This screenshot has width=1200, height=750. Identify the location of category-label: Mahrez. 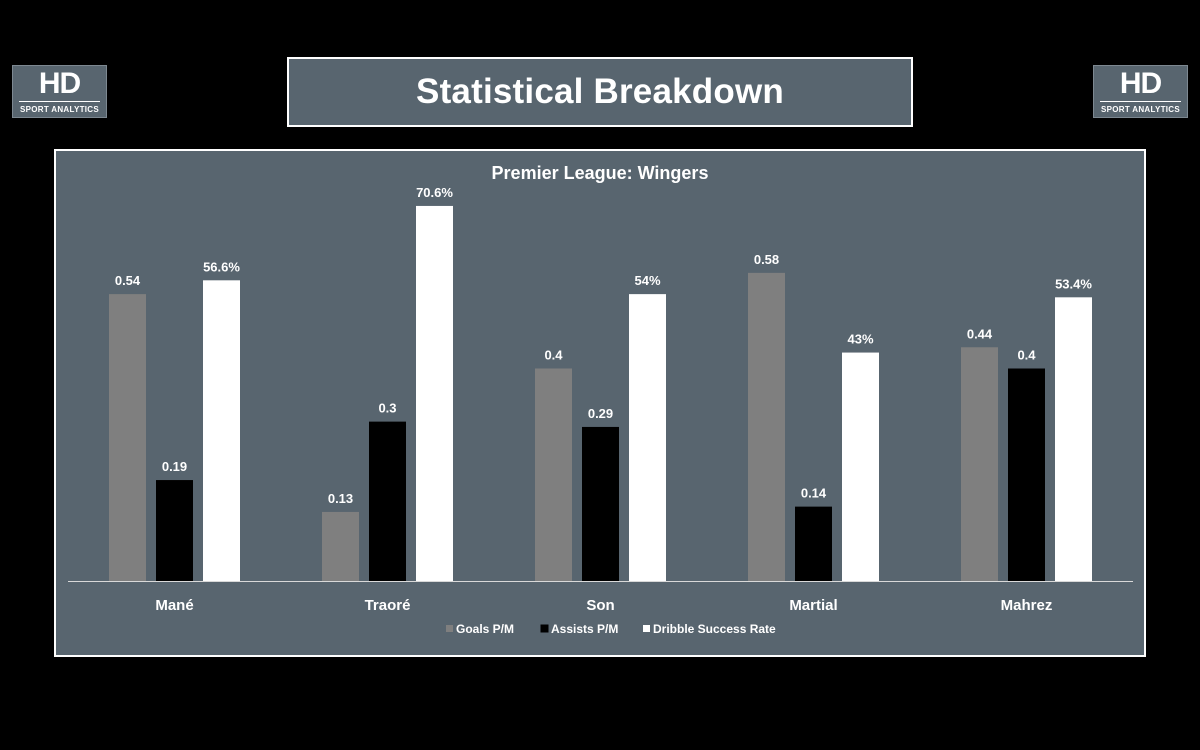
(1027, 605).